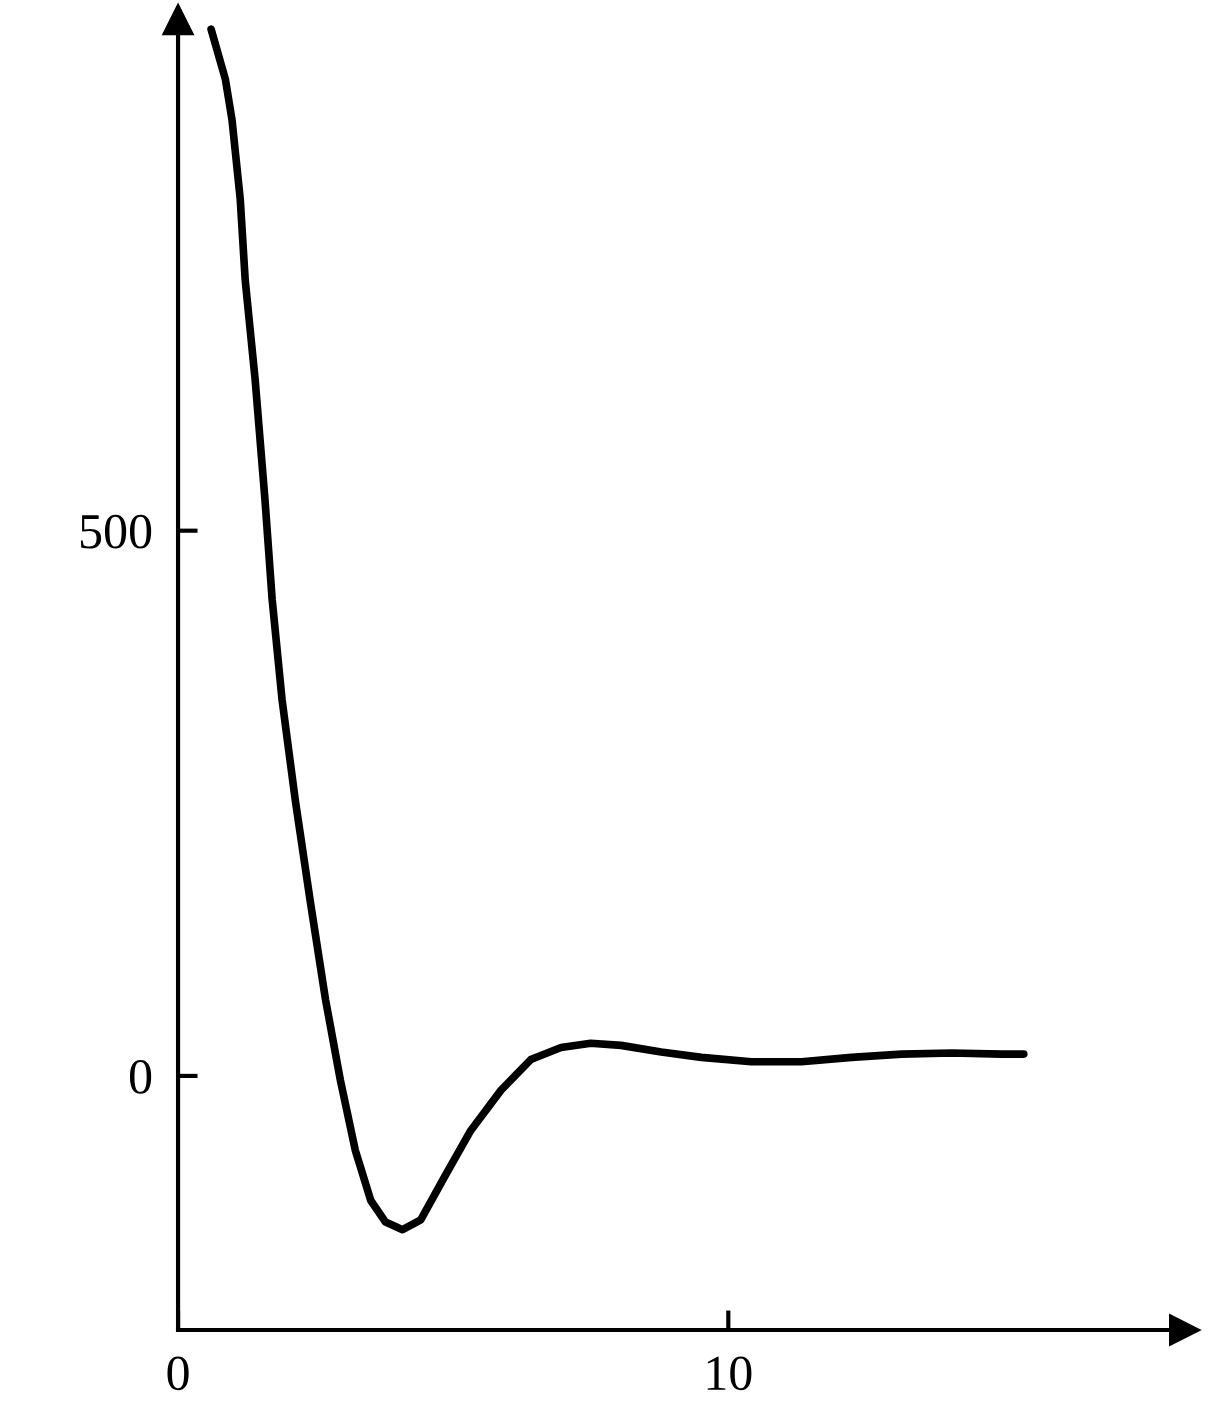  What do you see at coordinates (729, 1373) in the screenshot?
I see `x-tick-label: 10` at bounding box center [729, 1373].